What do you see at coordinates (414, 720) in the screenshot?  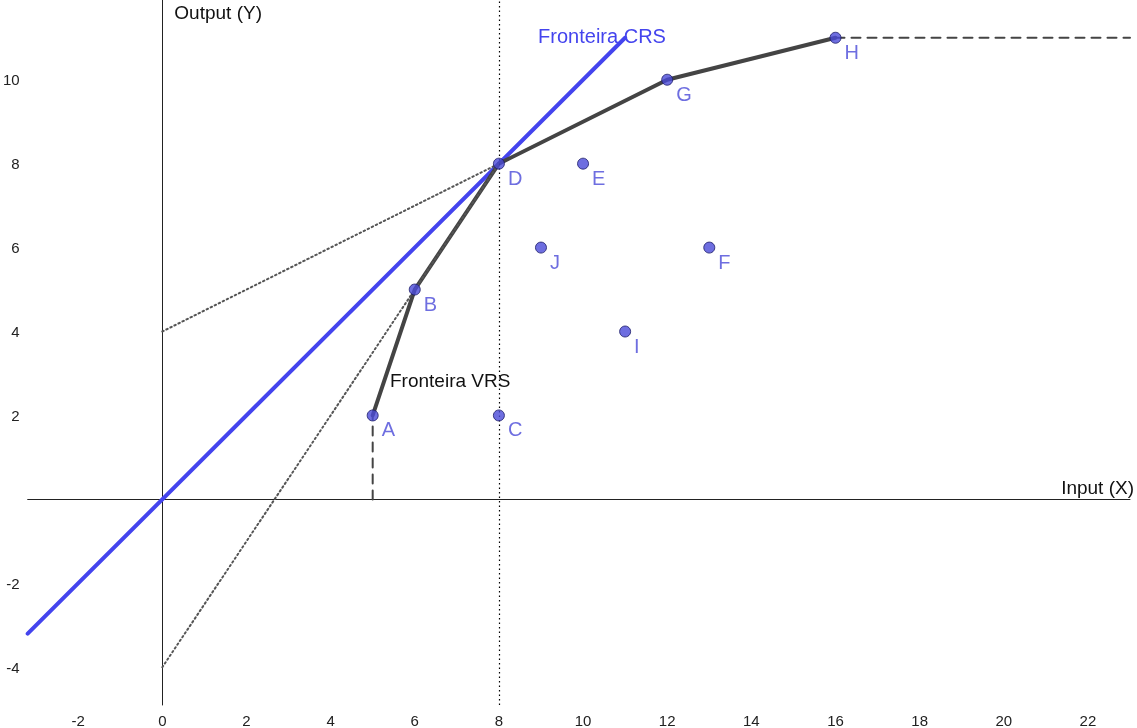 I see `x-tick-label: 6` at bounding box center [414, 720].